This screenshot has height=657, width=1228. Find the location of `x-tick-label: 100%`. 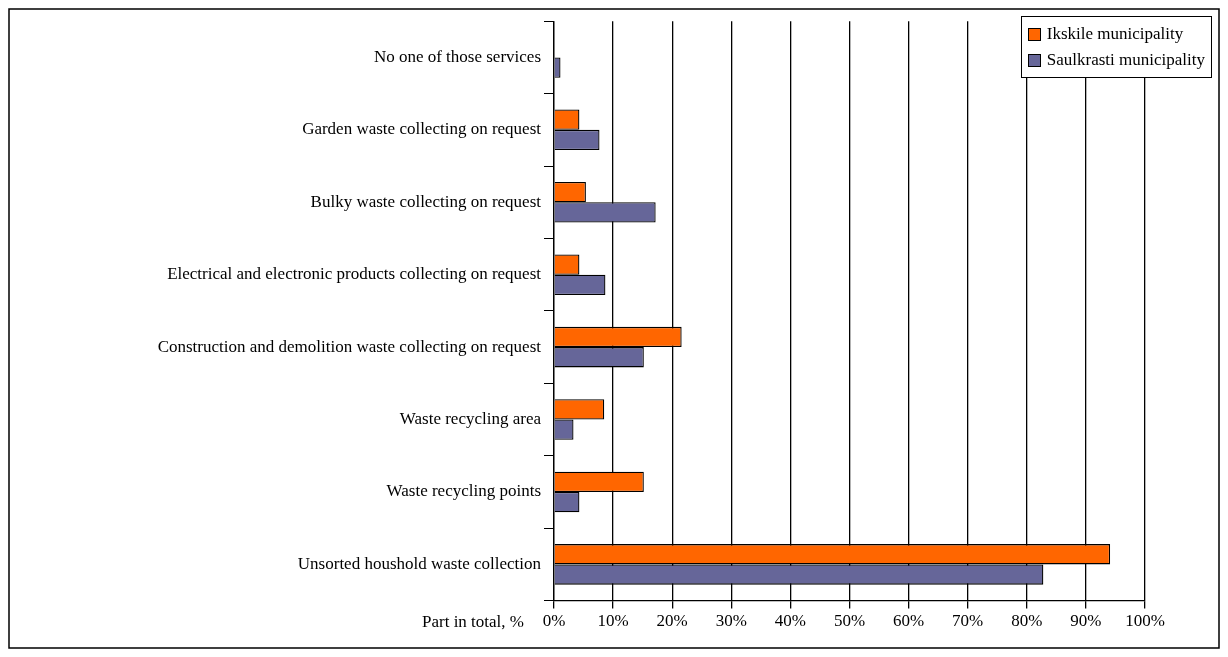

x-tick-label: 100% is located at coordinates (1145, 621).